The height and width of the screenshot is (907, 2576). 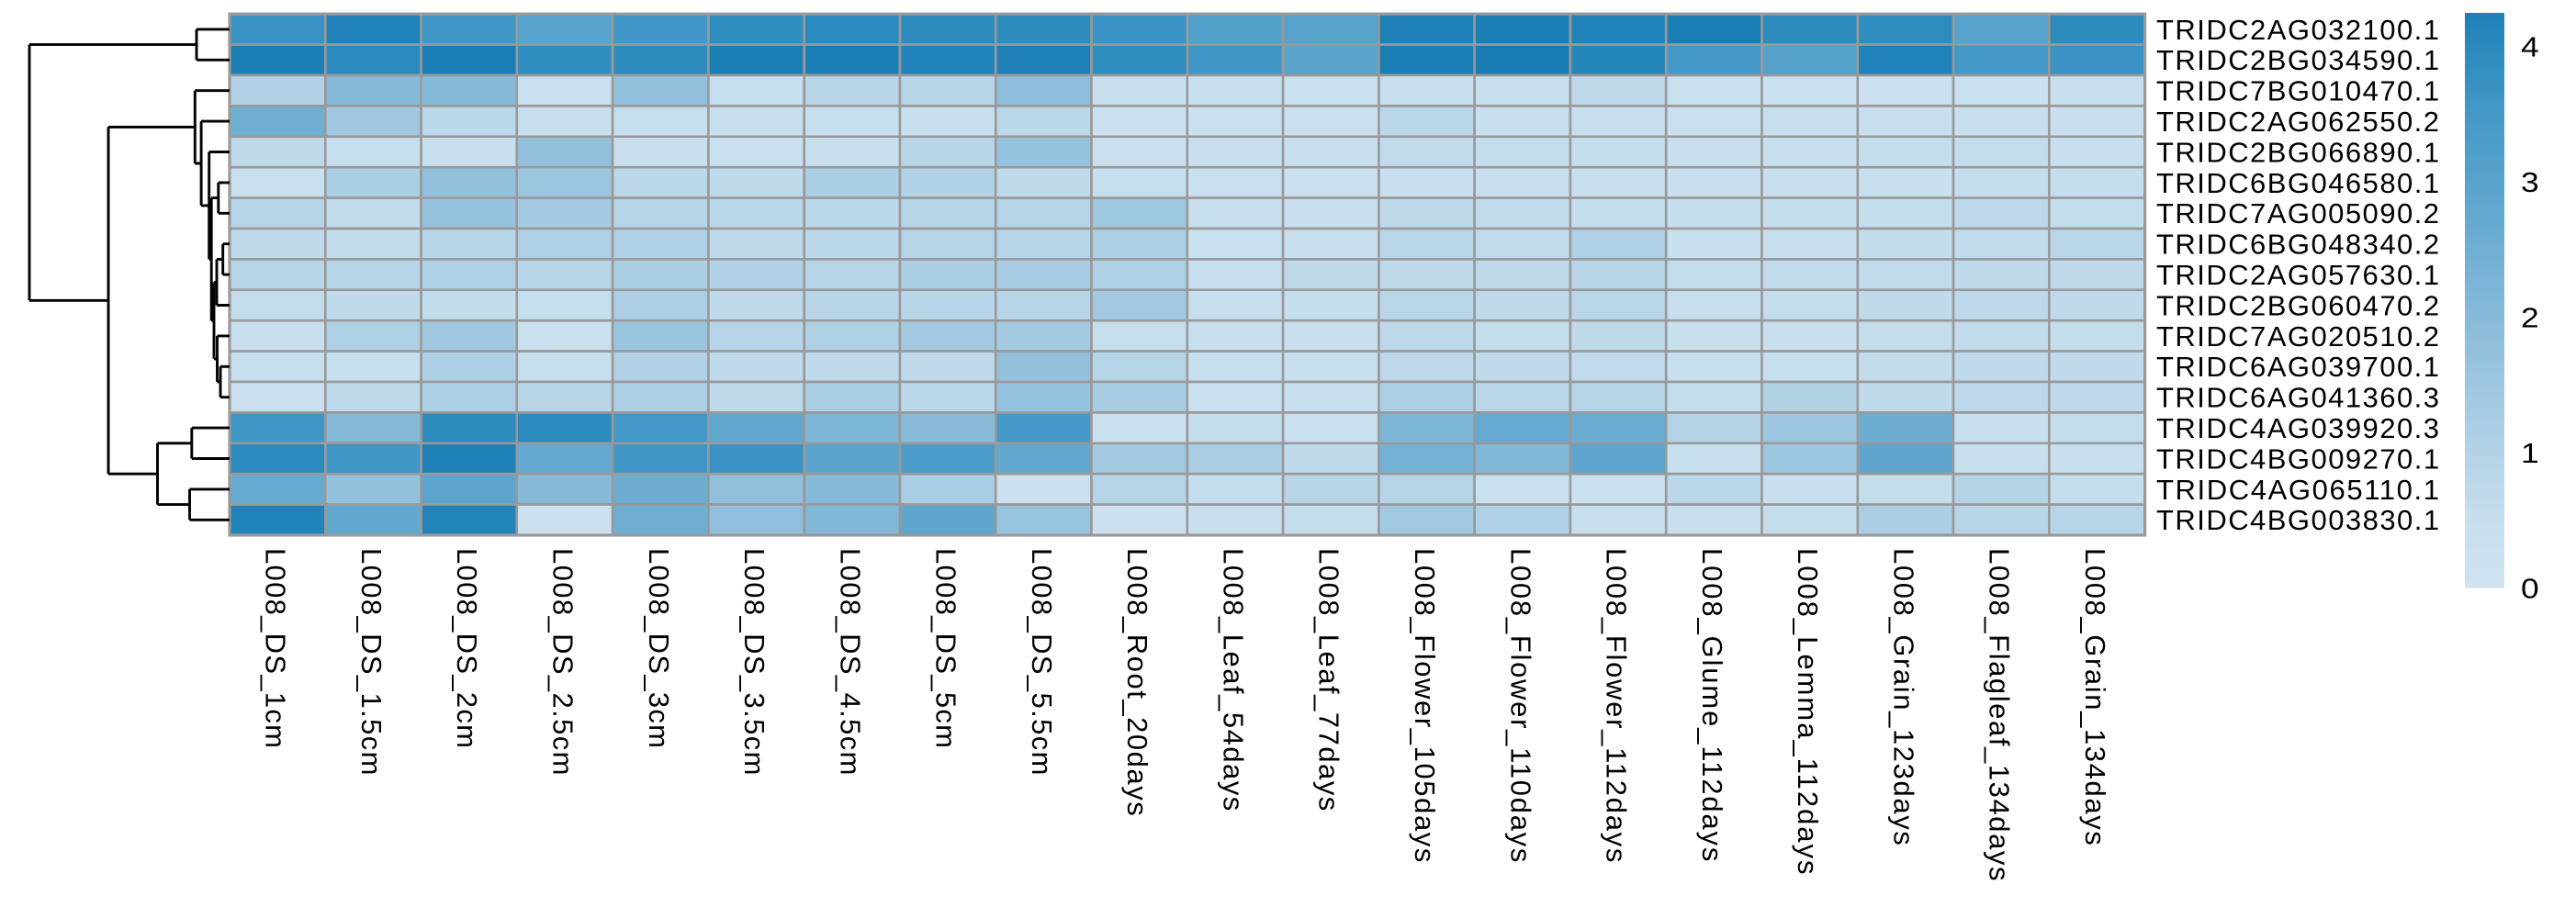 I want to click on svg-text: TRIDC2AG057630.1, so click(x=2297, y=275).